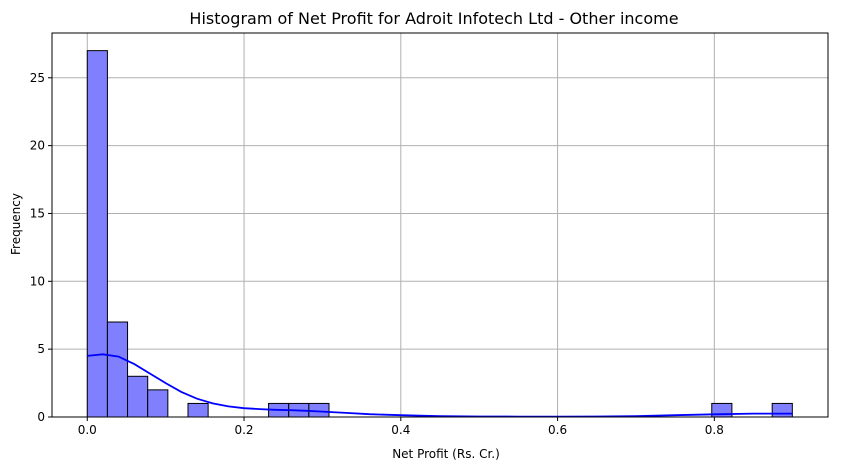 The width and height of the screenshot is (841, 474). Describe the element at coordinates (87, 430) in the screenshot. I see `x-tick-label: 0.0` at that location.